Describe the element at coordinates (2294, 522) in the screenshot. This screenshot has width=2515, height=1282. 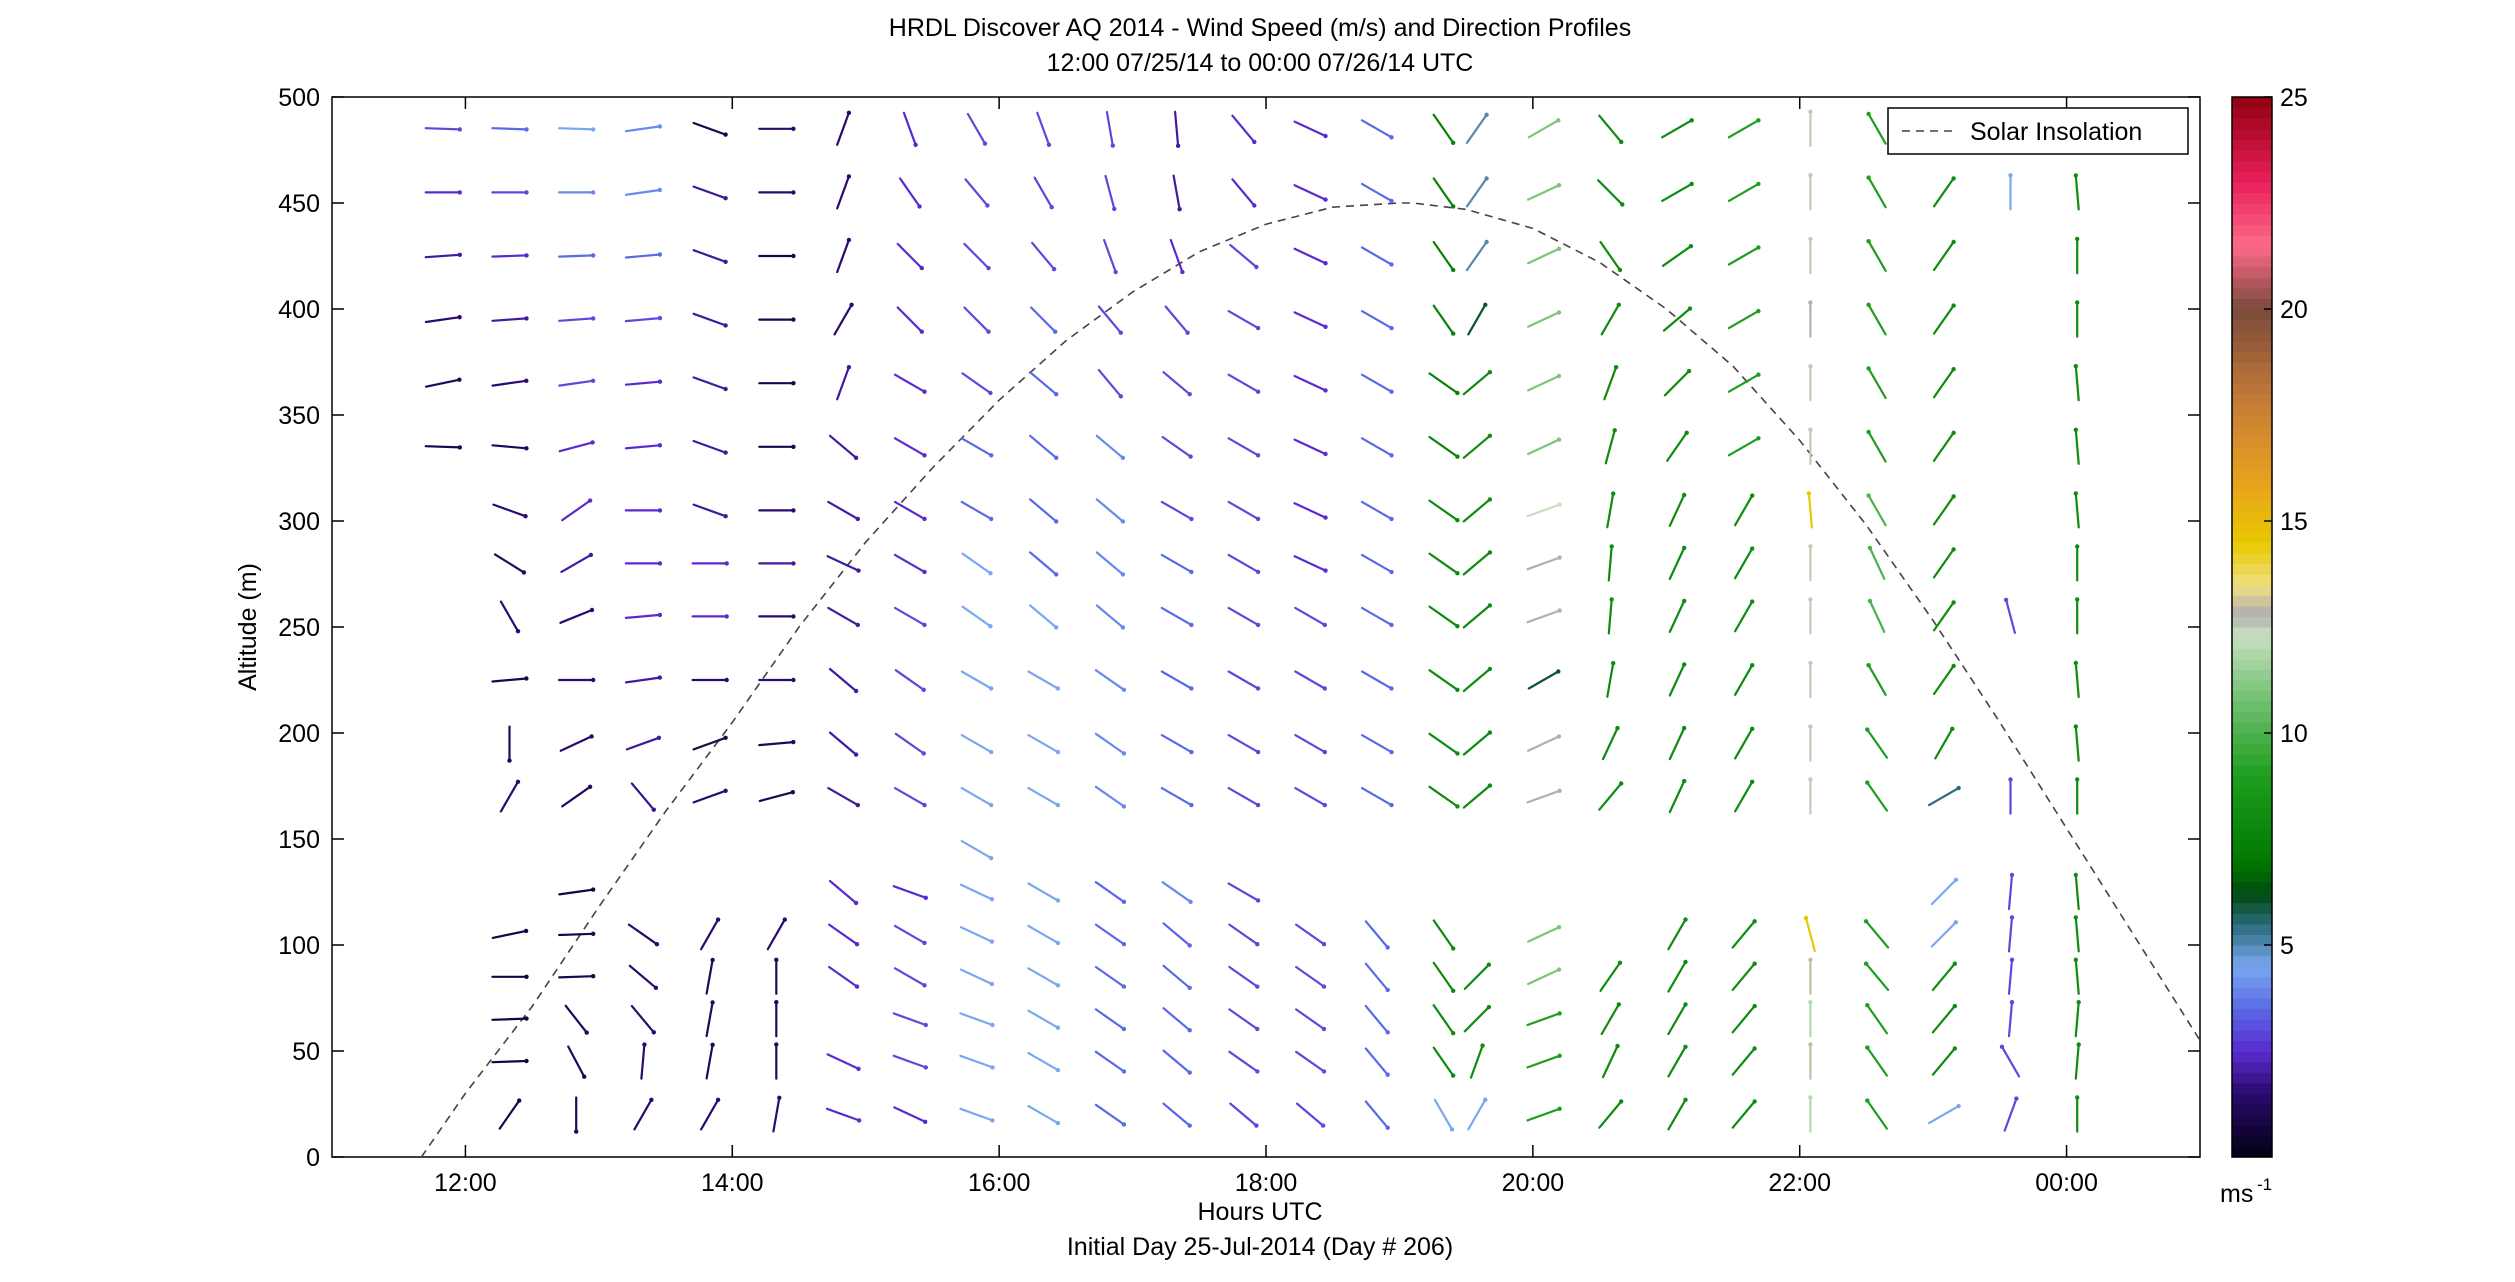
I see `colorbar-tick-label: 15` at that location.